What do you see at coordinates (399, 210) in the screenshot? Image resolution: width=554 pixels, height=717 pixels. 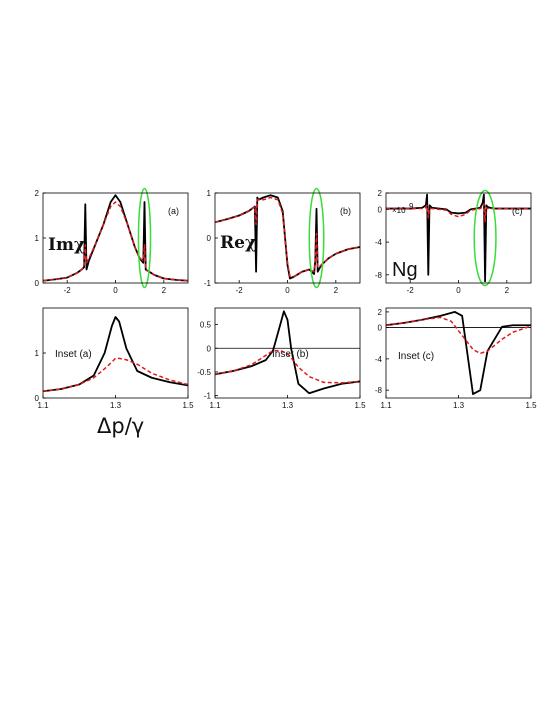 I see `scale-note: ×10` at bounding box center [399, 210].